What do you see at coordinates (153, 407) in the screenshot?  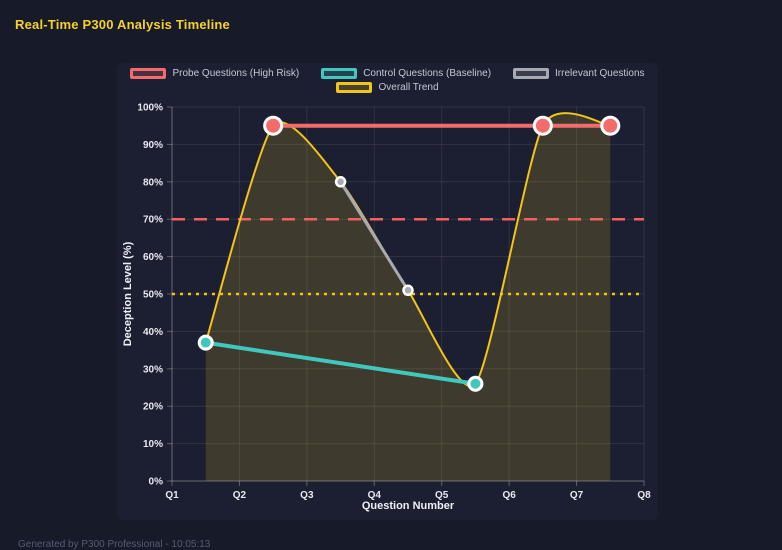 I see `y-tick-label: 20%` at bounding box center [153, 407].